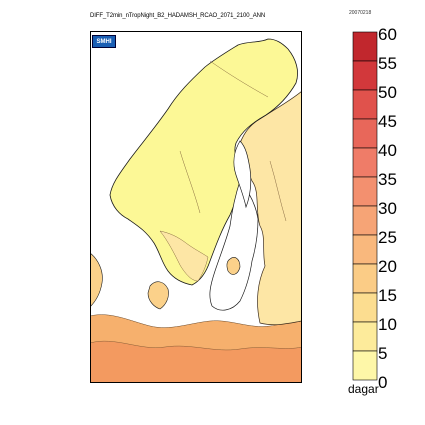  What do you see at coordinates (234, 245) in the screenshot?
I see `baltic-sea` at bounding box center [234, 245].